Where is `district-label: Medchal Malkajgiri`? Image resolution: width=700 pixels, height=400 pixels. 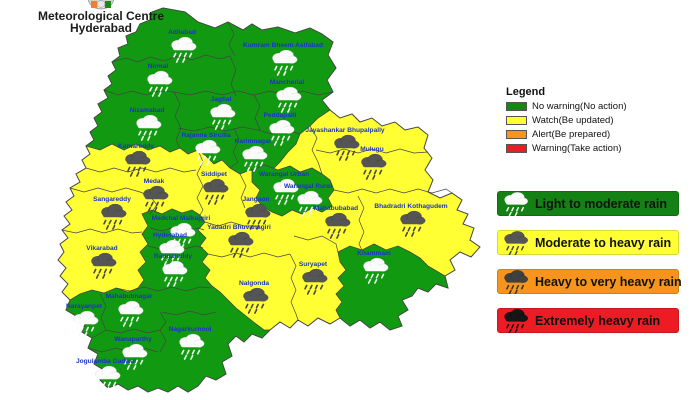 district-label: Medchal Malkajgiri is located at coordinates (181, 218).